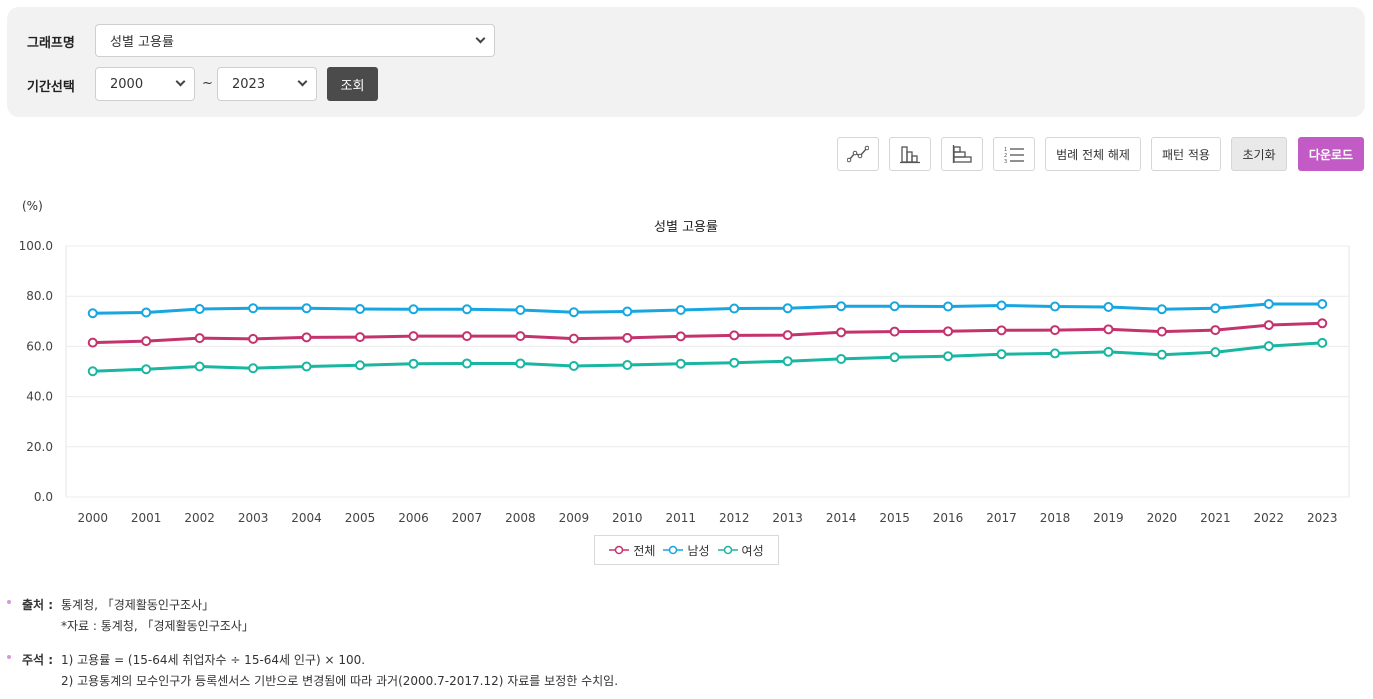 This screenshot has height=699, width=1373. What do you see at coordinates (894, 518) in the screenshot?
I see `x-tick-label: 2015` at bounding box center [894, 518].